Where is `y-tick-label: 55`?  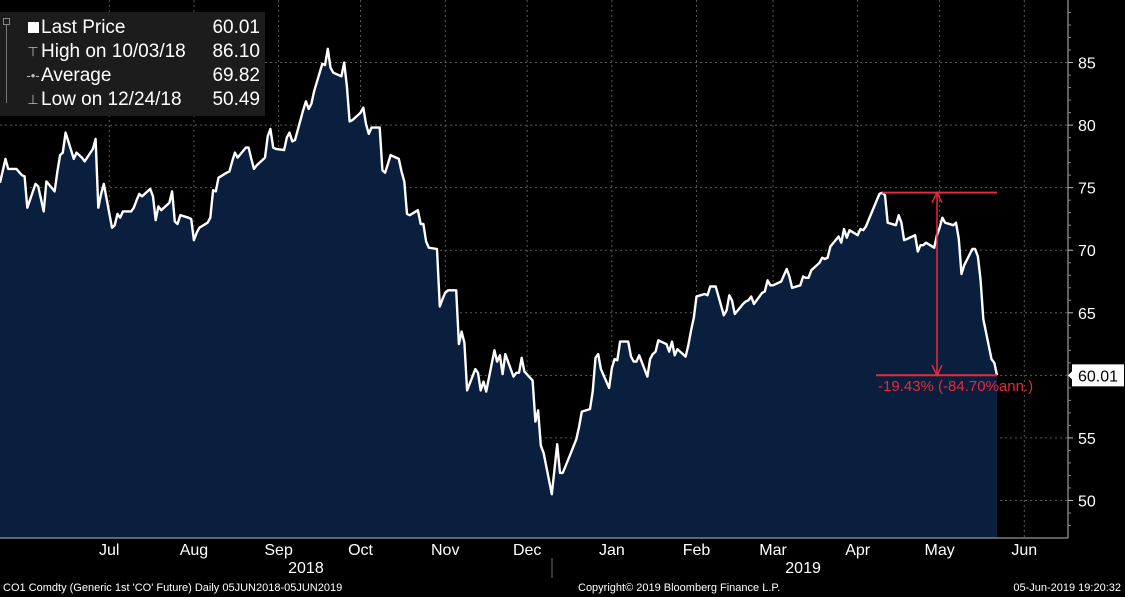
y-tick-label: 55 is located at coordinates (1087, 439).